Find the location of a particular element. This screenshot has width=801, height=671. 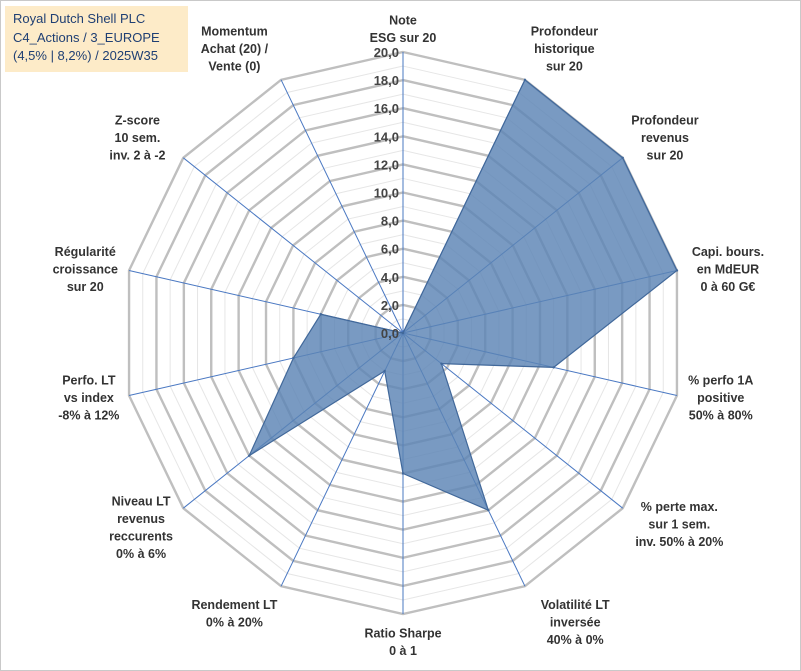

axis-label-line: Niveau LT is located at coordinates (141, 502).